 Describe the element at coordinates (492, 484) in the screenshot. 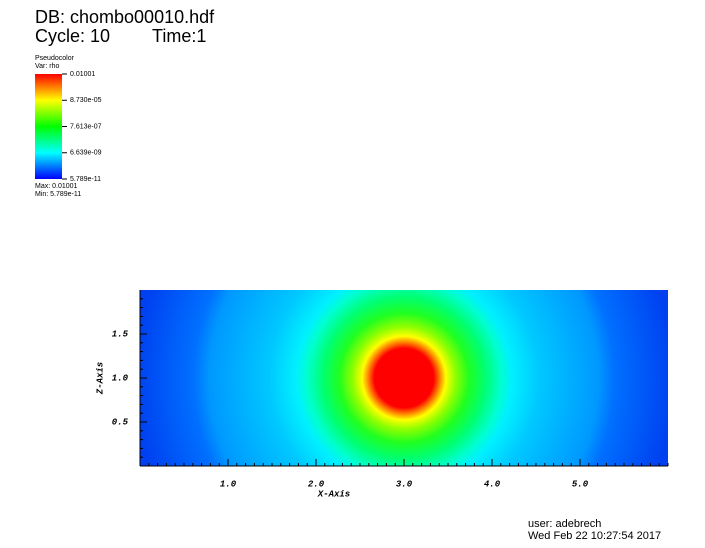

I see `x-tick-label: 4.0` at that location.